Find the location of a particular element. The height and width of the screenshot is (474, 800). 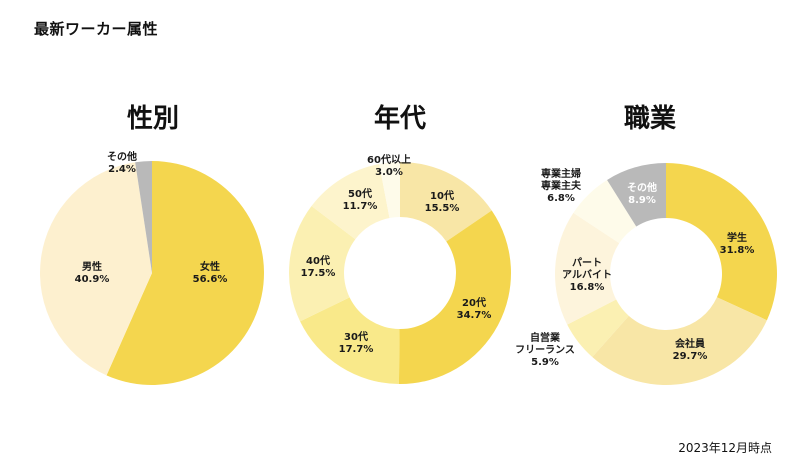

chart2-label-5-pct: 8.9% is located at coordinates (642, 200).